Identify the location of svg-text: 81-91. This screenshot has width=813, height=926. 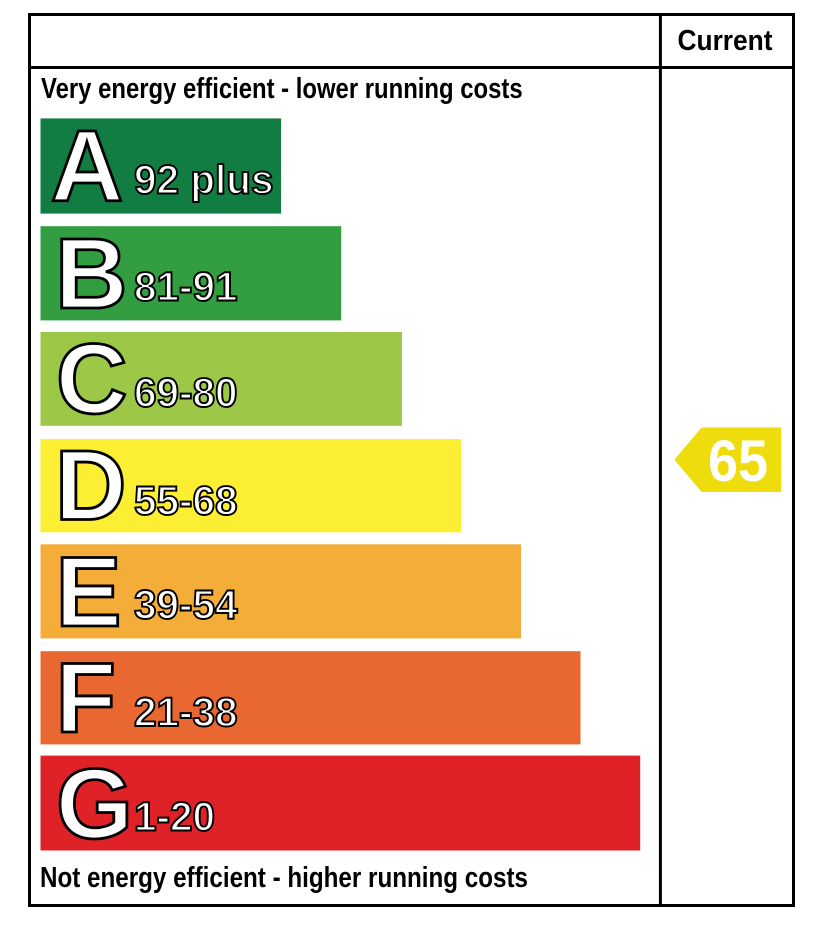
(186, 286).